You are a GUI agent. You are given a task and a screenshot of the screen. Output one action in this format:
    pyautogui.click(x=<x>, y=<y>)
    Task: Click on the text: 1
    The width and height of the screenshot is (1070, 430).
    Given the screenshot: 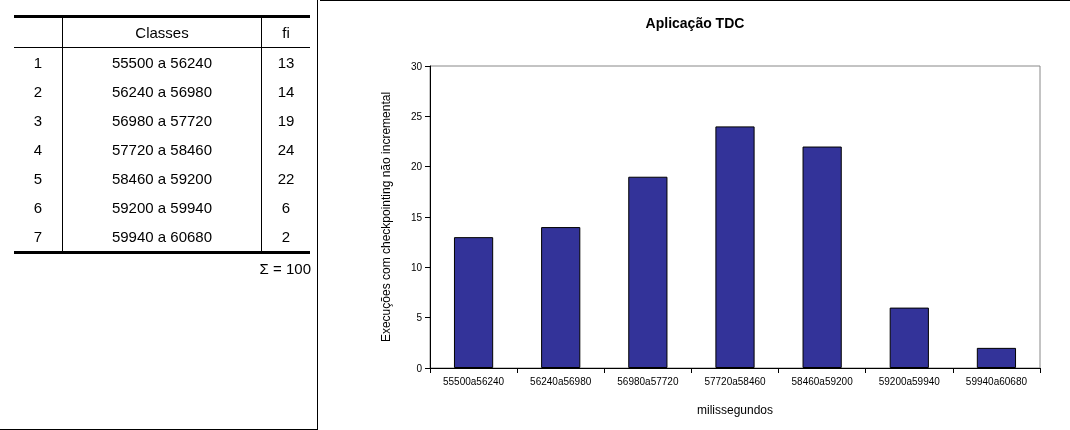 What is the action you would take?
    pyautogui.click(x=38, y=62)
    